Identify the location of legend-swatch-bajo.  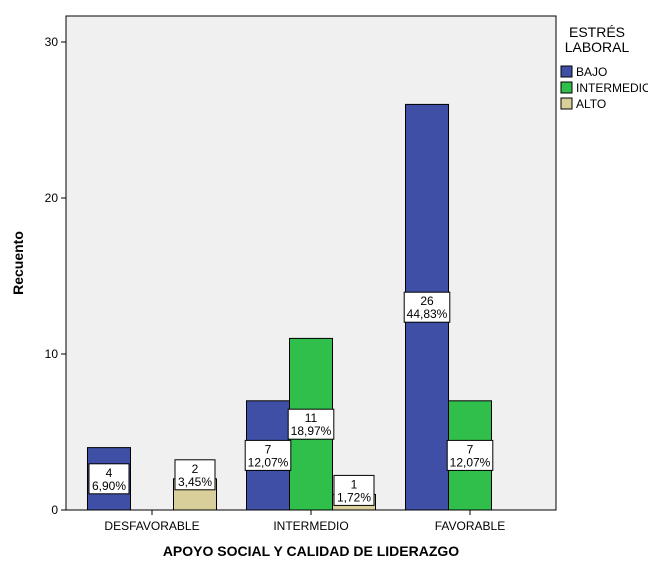
(566, 71).